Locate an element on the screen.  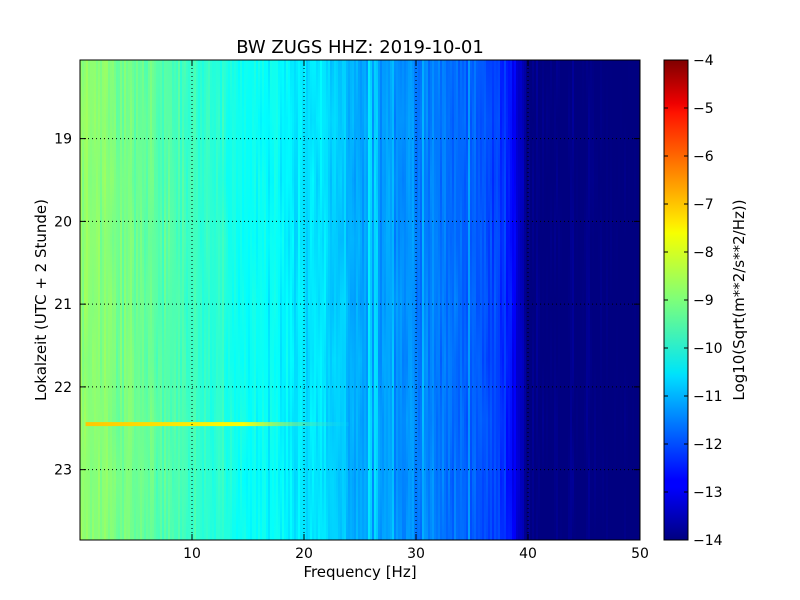
y-tick-label: 21 is located at coordinates (63, 305).